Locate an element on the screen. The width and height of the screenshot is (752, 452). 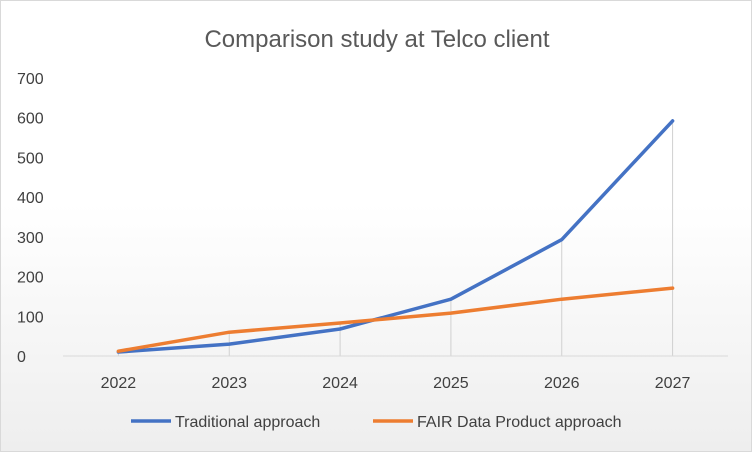
legend-label: FAIR Data Product approach is located at coordinates (519, 422).